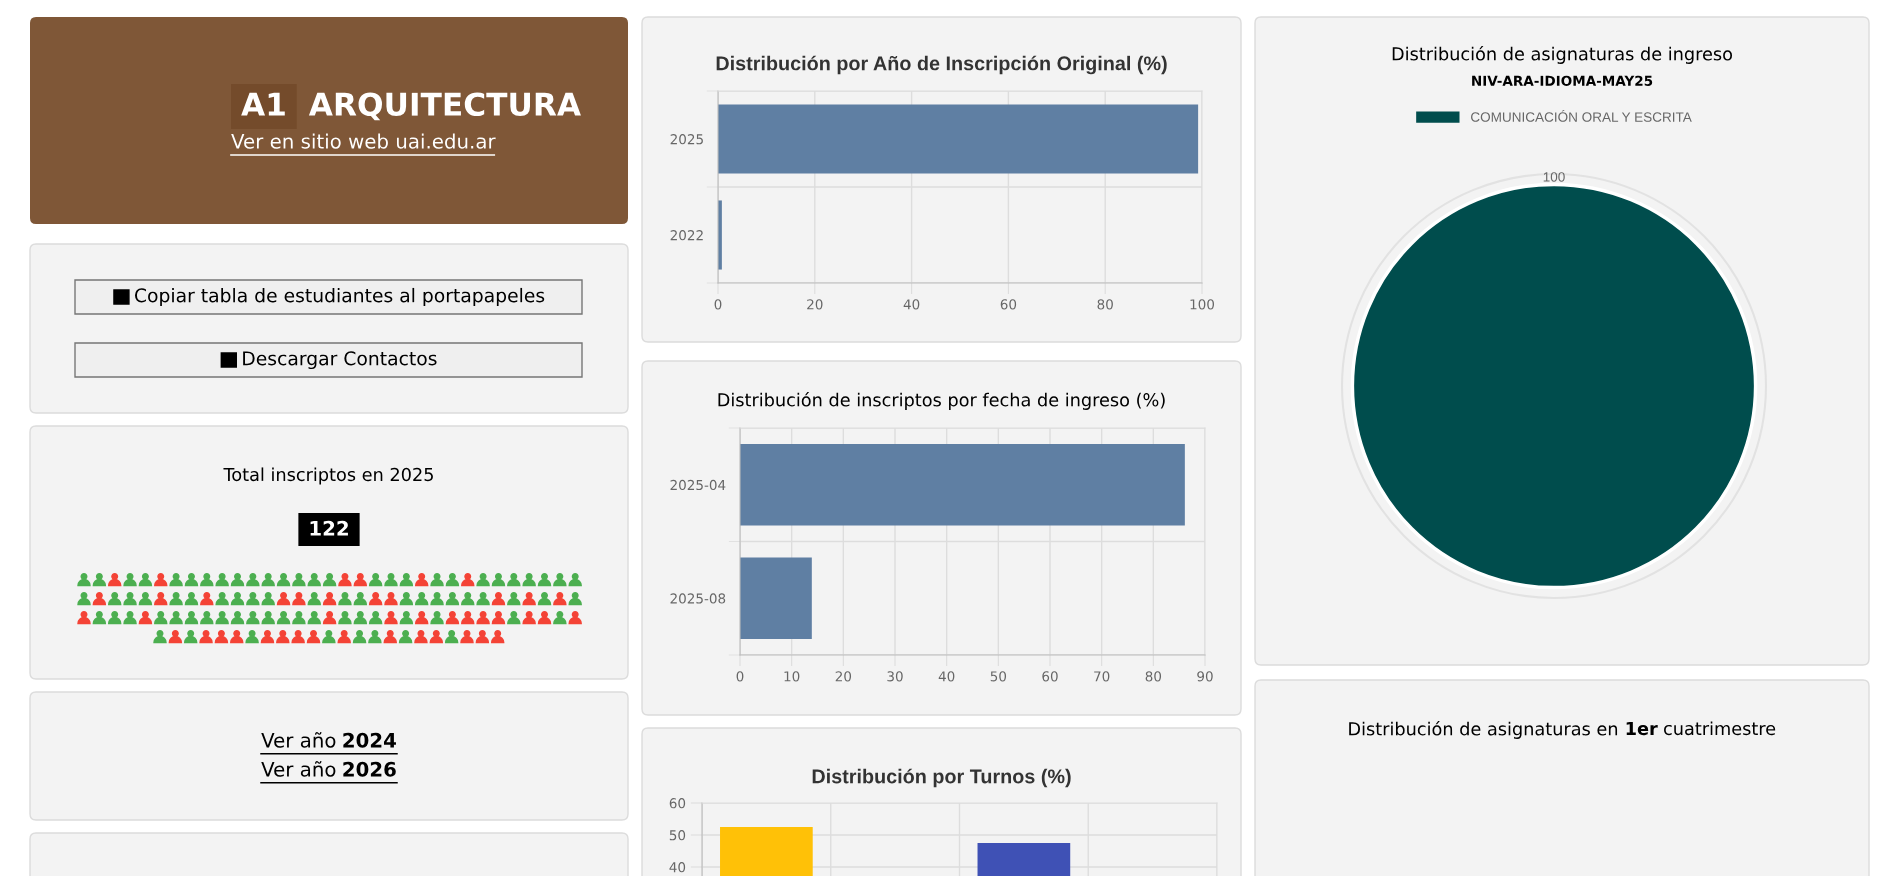 Image resolution: width=1881 pixels, height=876 pixels. Describe the element at coordinates (1581, 115) in the screenshot. I see `legend-label: COMUNICACIÓN ORAL Y ESCRITA` at that location.